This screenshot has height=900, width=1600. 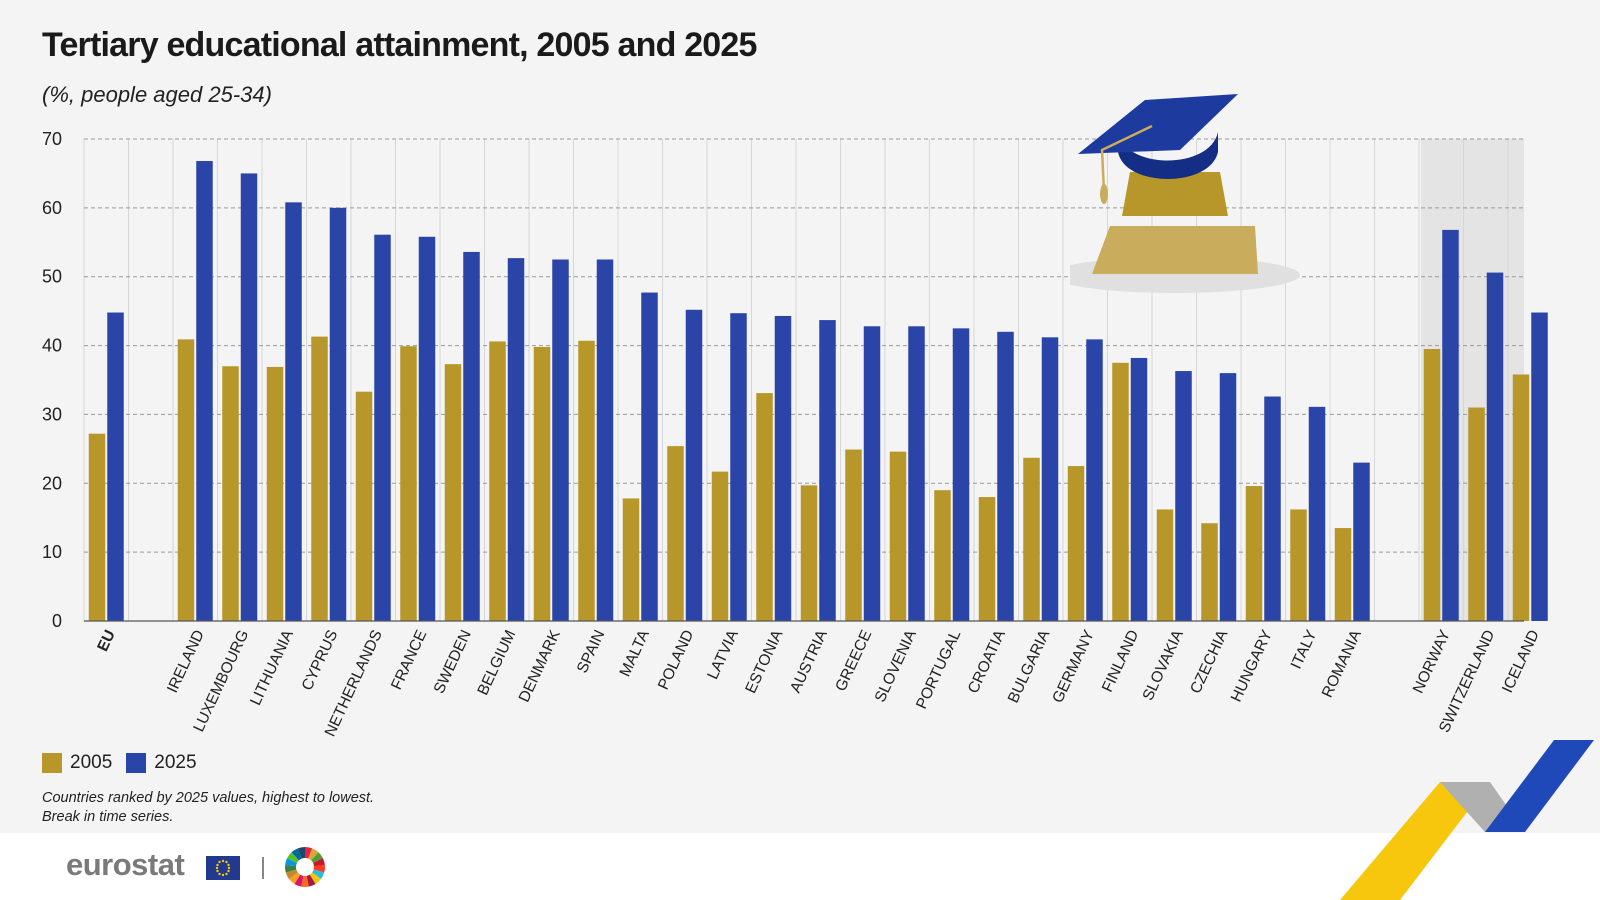 I want to click on y-tick-label: 60, so click(x=52, y=208).